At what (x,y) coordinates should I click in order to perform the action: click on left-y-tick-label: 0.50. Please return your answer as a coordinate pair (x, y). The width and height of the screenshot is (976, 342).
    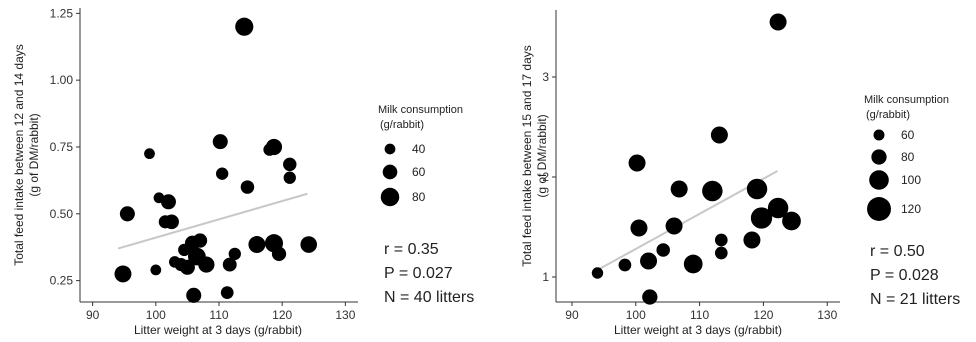
    Looking at the image, I should click on (62, 214).